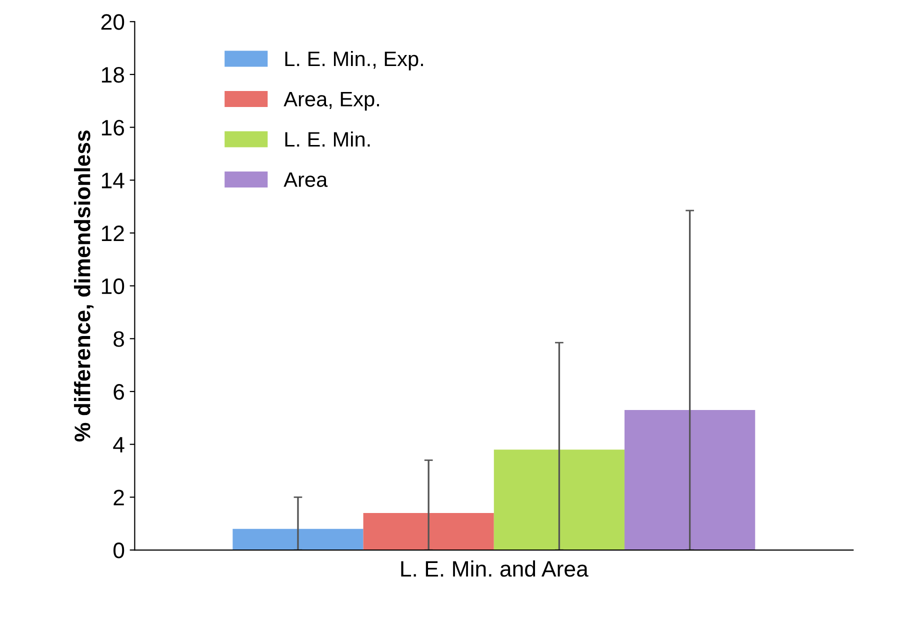 This screenshot has width=898, height=618. Describe the element at coordinates (354, 60) in the screenshot. I see `legend-label: L. E. Min., Exp.` at that location.